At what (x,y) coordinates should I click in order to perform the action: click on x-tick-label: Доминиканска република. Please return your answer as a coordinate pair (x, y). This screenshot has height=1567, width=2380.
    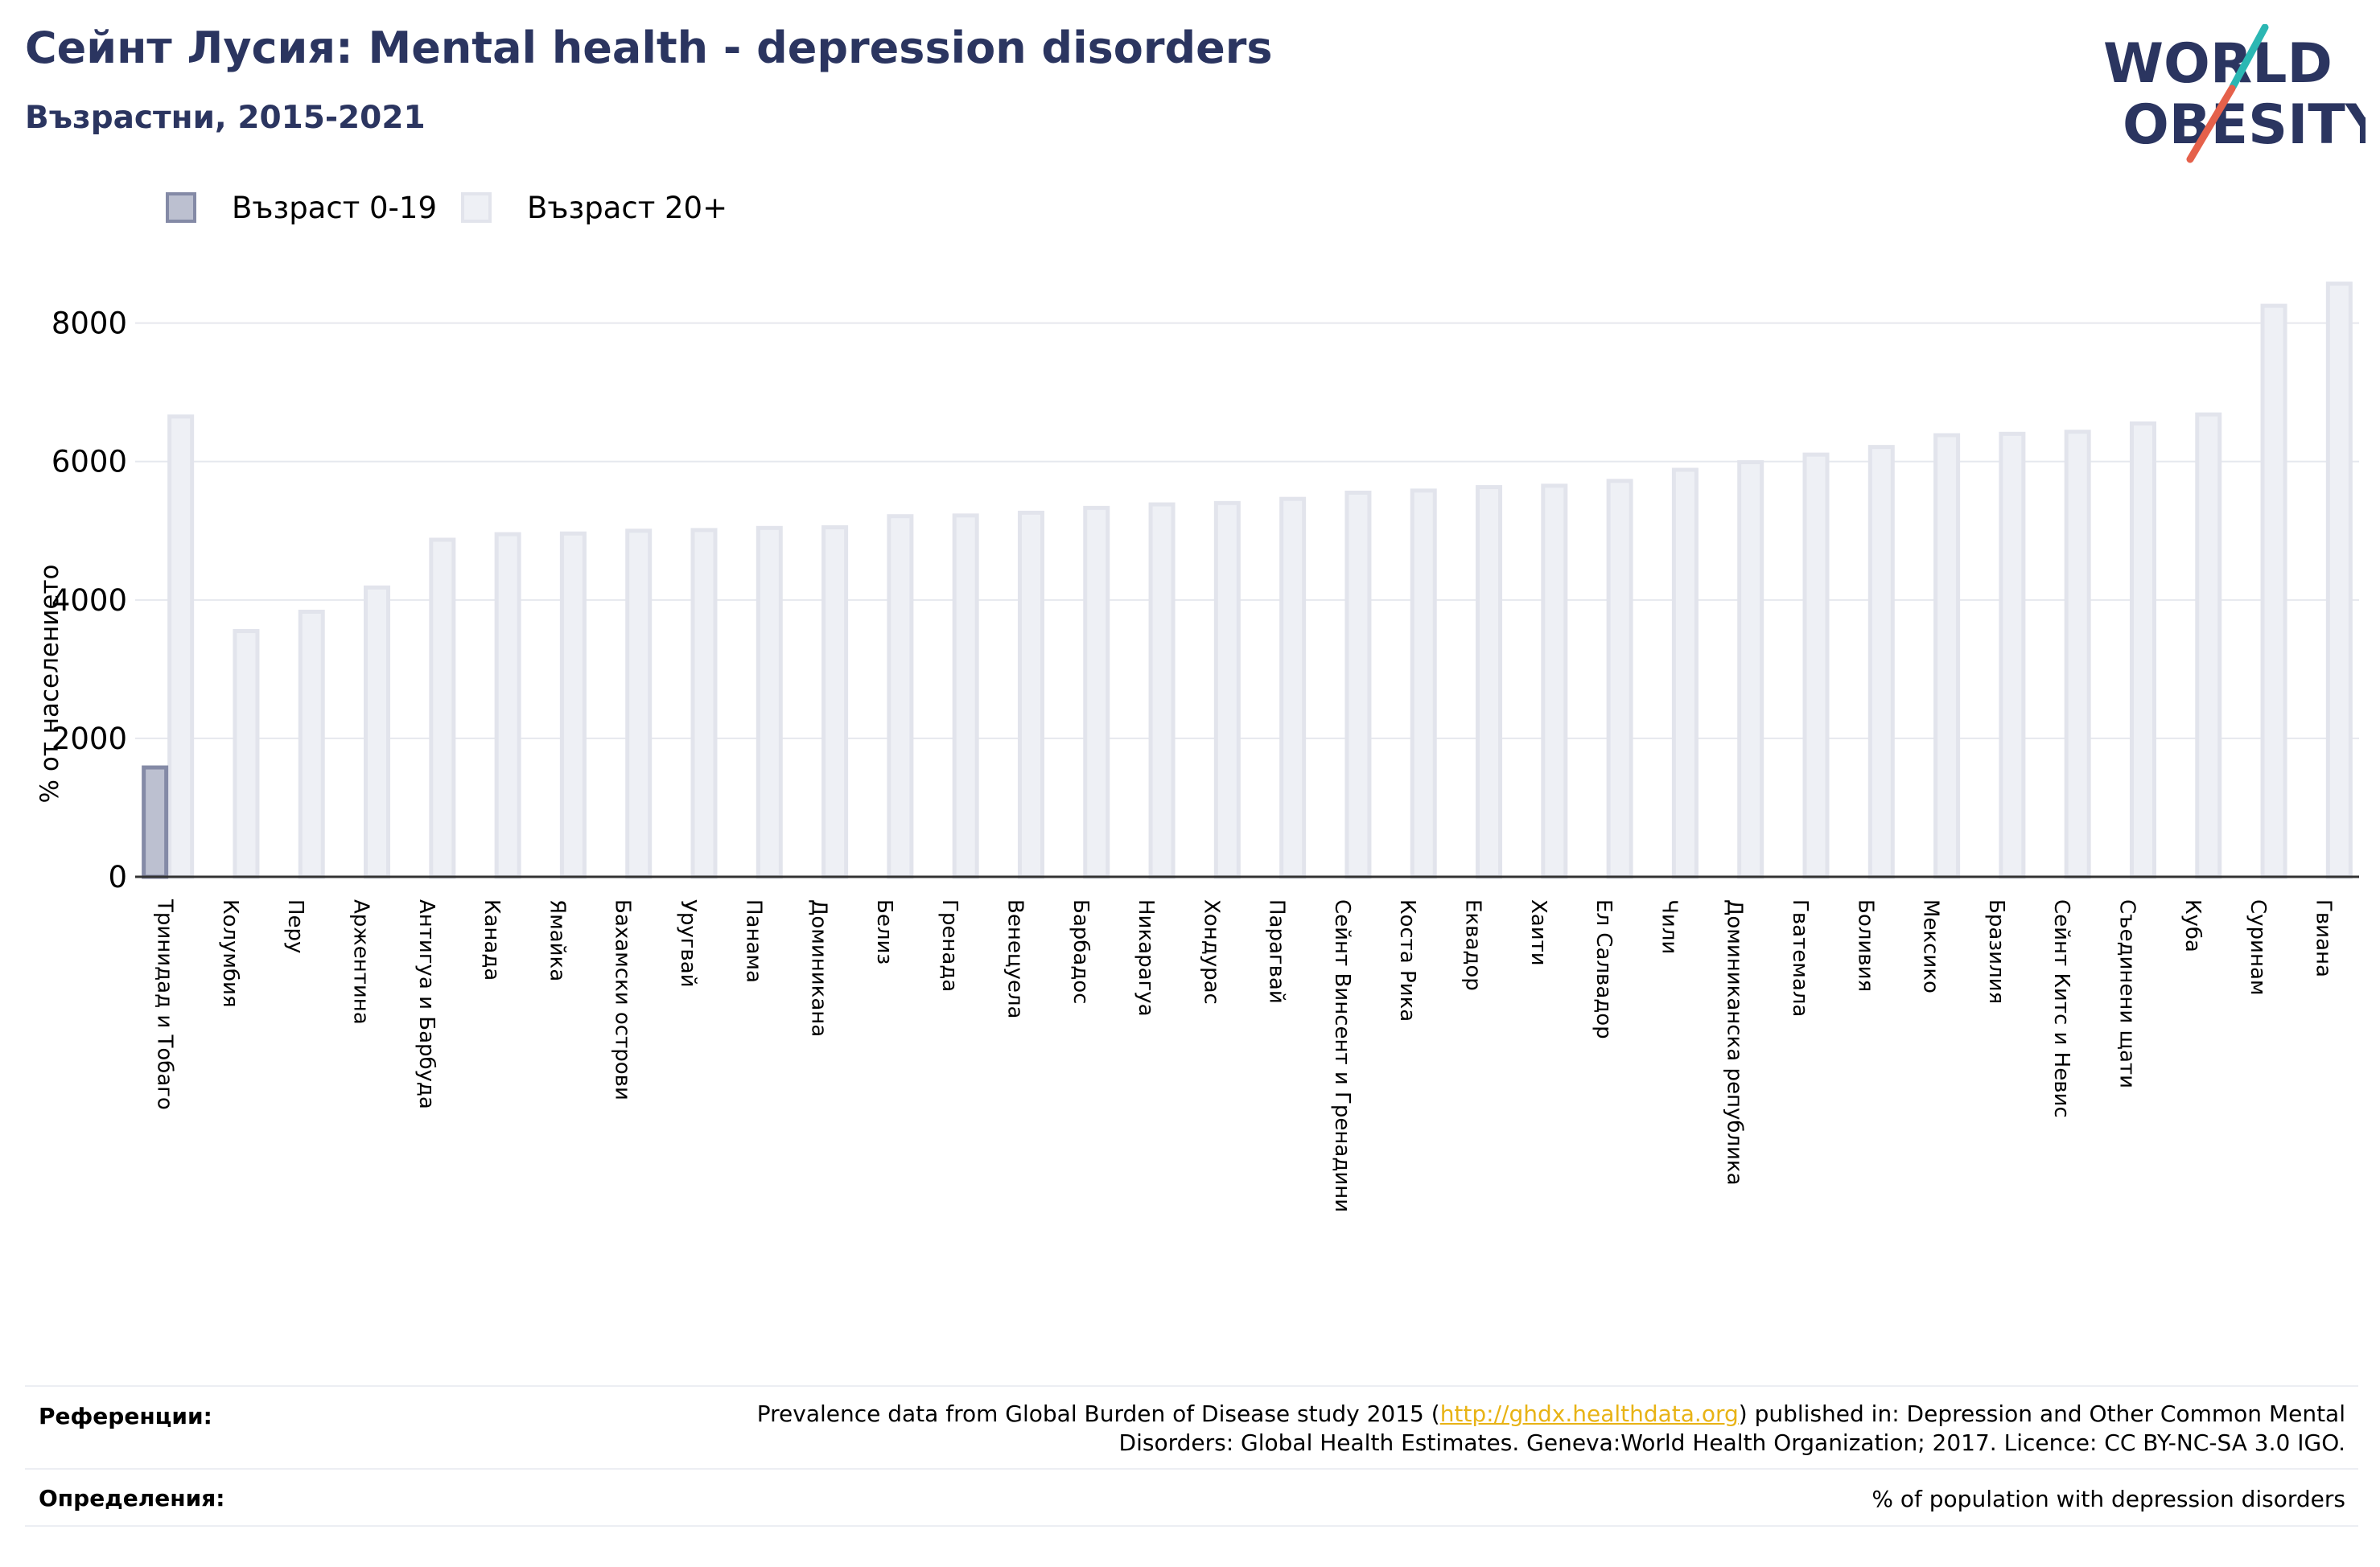
    Looking at the image, I should click on (1735, 1042).